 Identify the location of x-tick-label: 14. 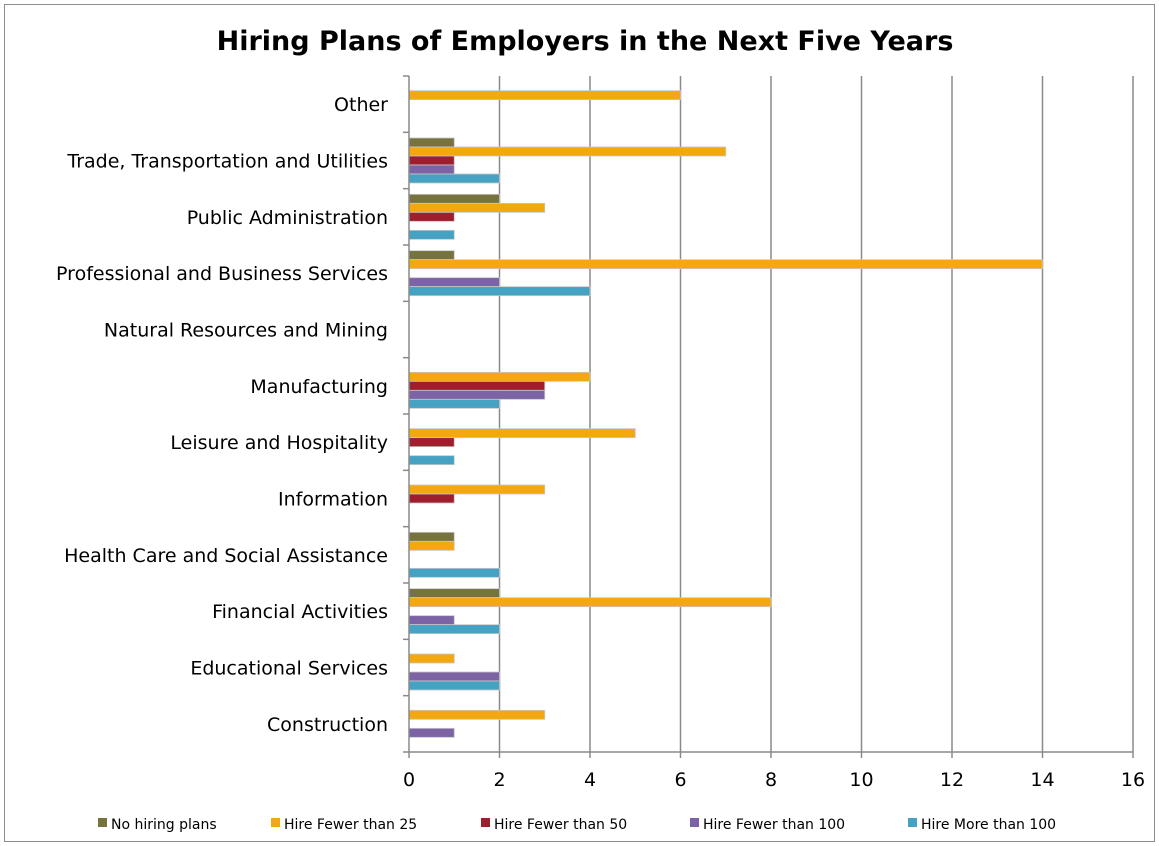
(1042, 780).